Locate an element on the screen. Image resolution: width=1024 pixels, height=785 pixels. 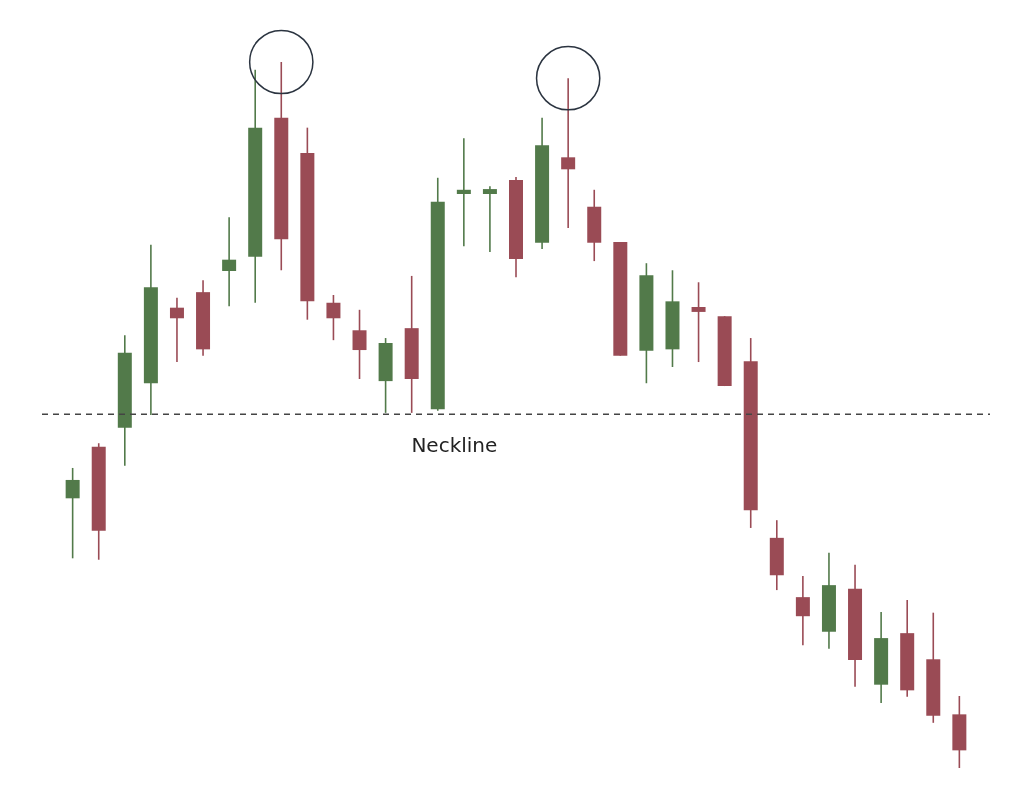
ref-line-label: Neckline is located at coordinates (454, 445).